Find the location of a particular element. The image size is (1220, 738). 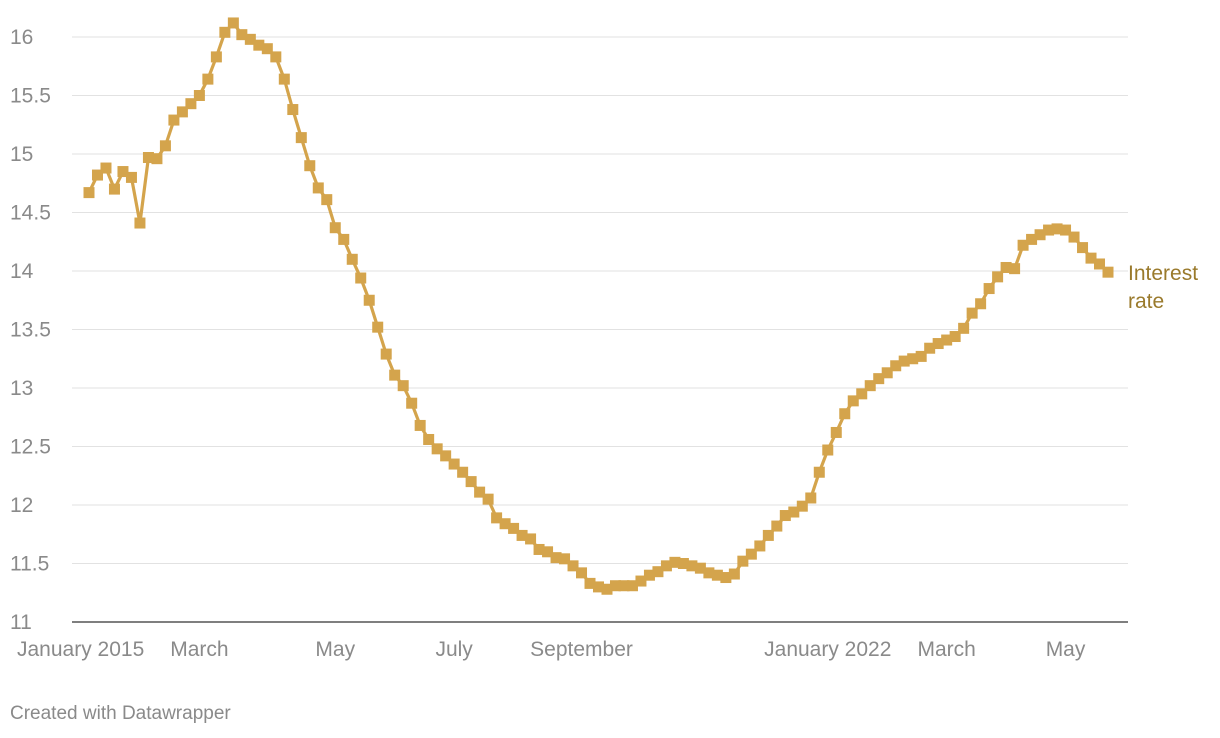

y-tick-label: 11.5 is located at coordinates (29, 564).